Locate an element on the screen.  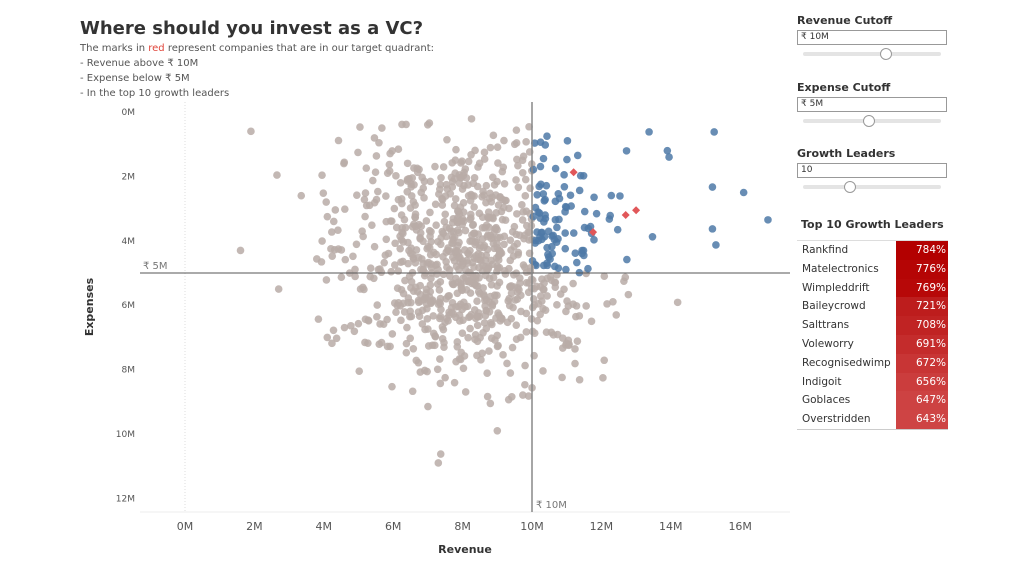
company-name: Goblaces is located at coordinates (826, 400).